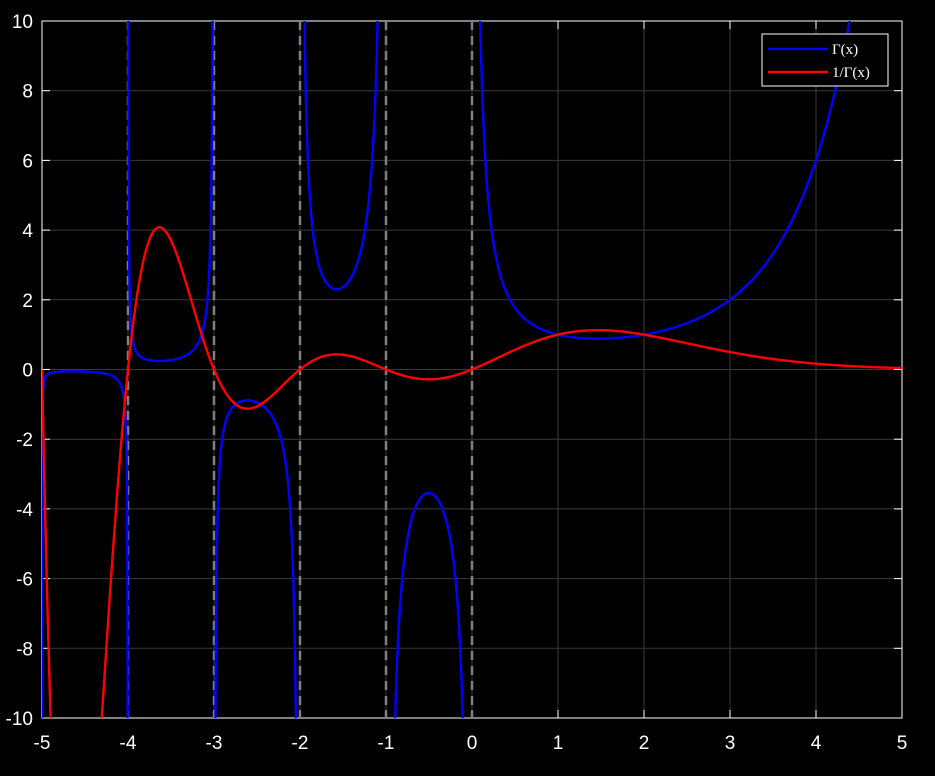 This screenshot has height=776, width=935. What do you see at coordinates (27, 161) in the screenshot?
I see `y-tick-label: 6` at bounding box center [27, 161].